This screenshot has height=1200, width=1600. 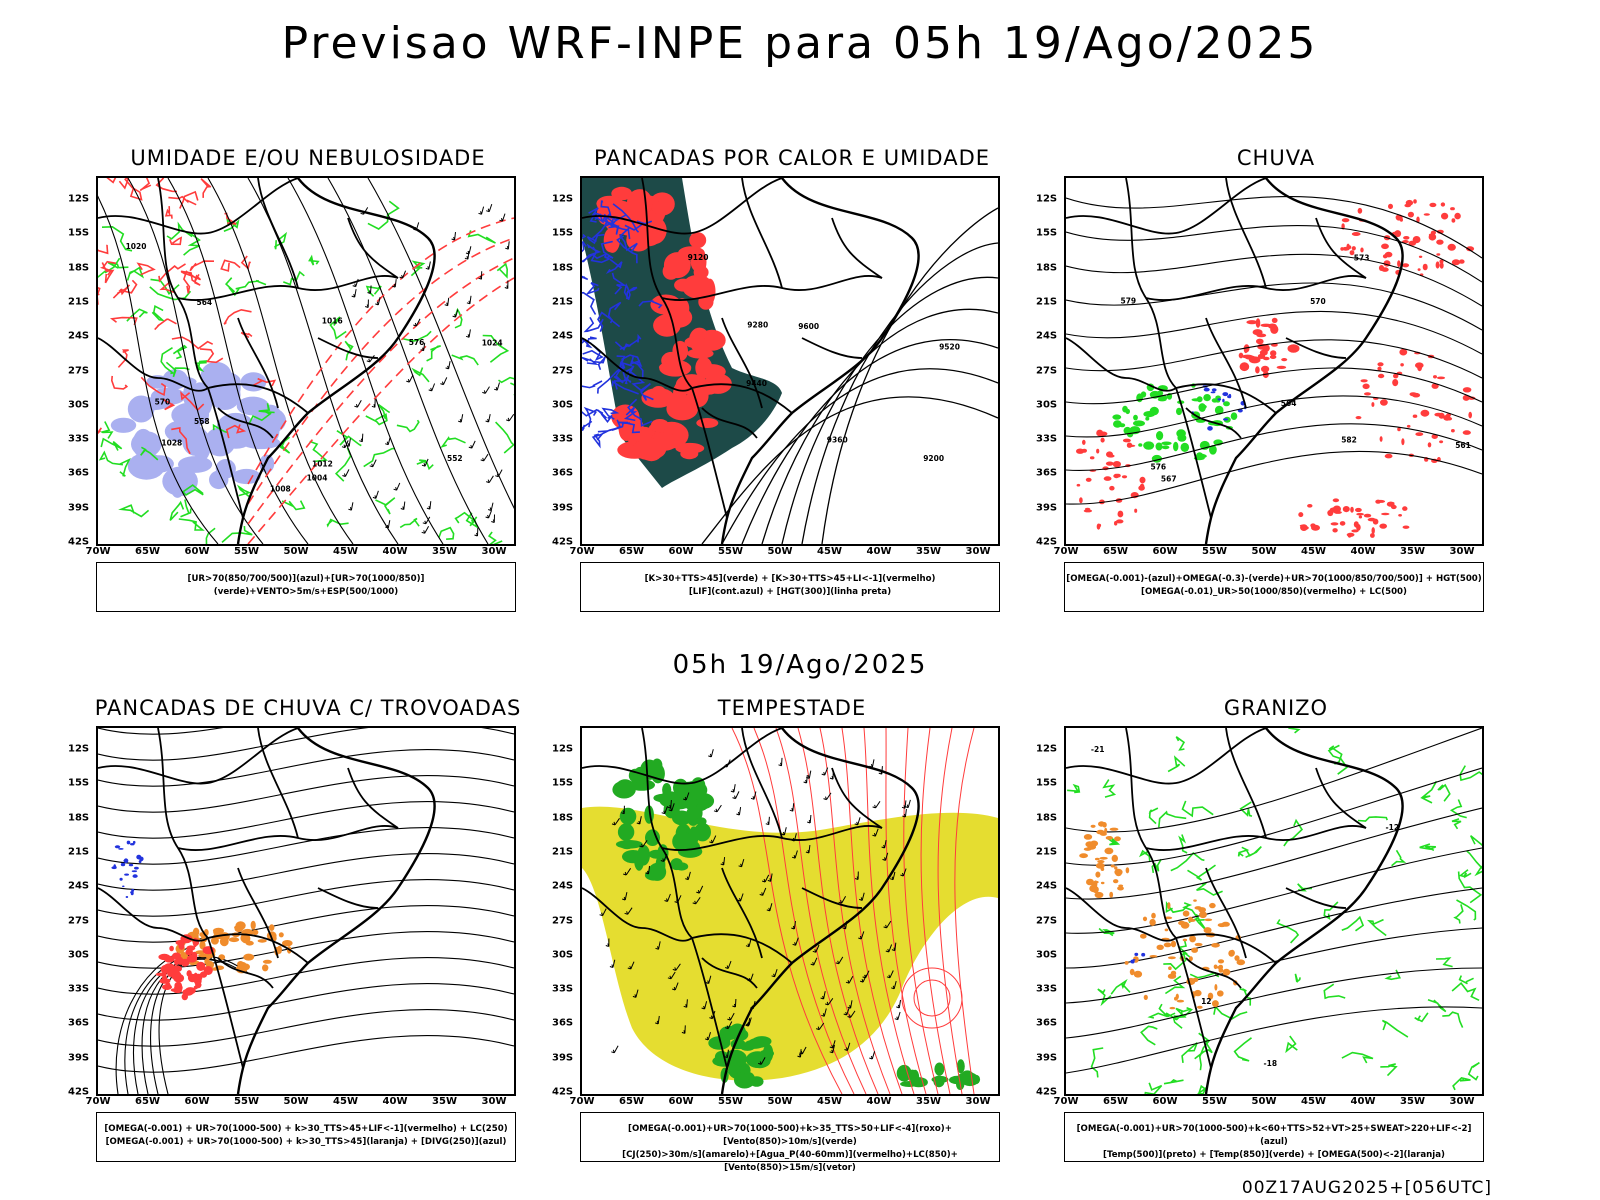 What do you see at coordinates (1362, 258) in the screenshot?
I see `contour-label: 573` at bounding box center [1362, 258].